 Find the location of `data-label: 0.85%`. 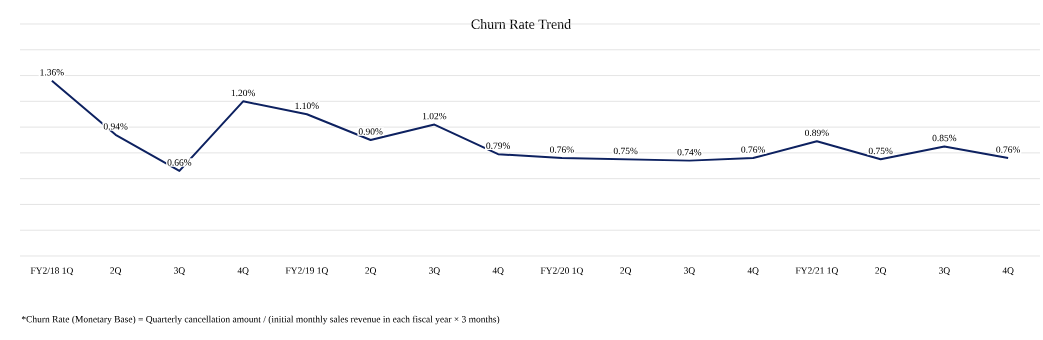

data-label: 0.85% is located at coordinates (944, 138).